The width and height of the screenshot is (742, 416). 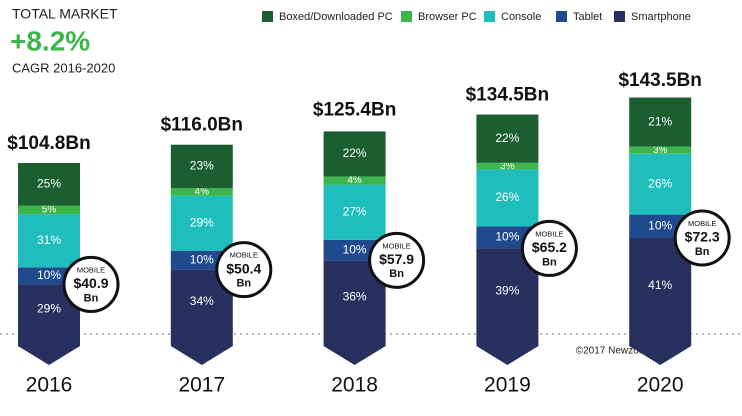 I want to click on segment-label: 23%, so click(x=202, y=166).